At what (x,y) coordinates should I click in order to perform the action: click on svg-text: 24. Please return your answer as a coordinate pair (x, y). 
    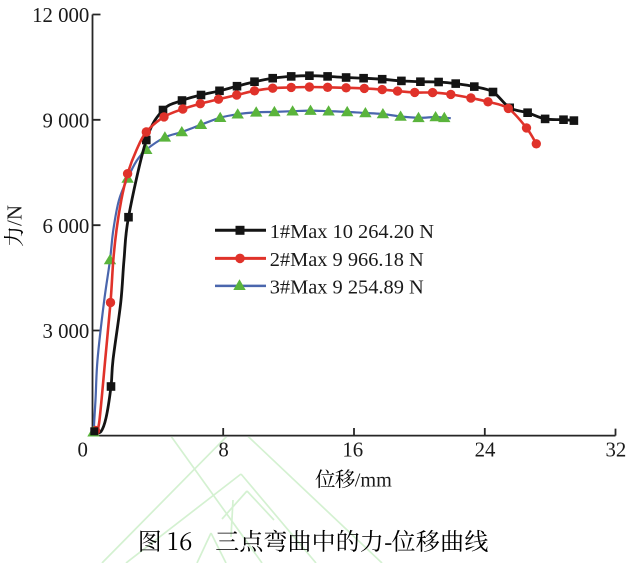
    Looking at the image, I should click on (485, 449).